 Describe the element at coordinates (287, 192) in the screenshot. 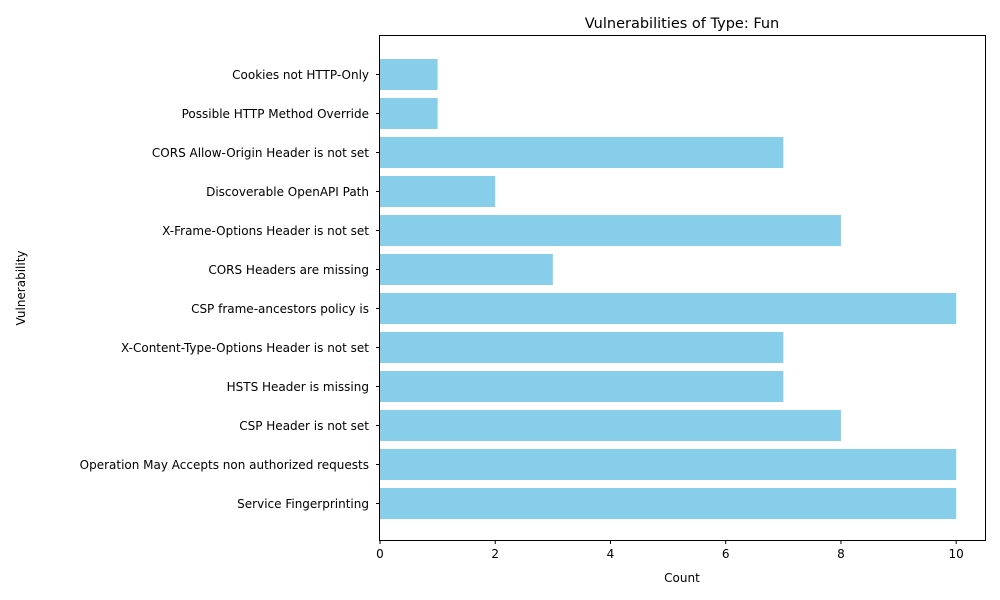

I see `y-tick-label: Discoverable OpenAPI Path` at that location.